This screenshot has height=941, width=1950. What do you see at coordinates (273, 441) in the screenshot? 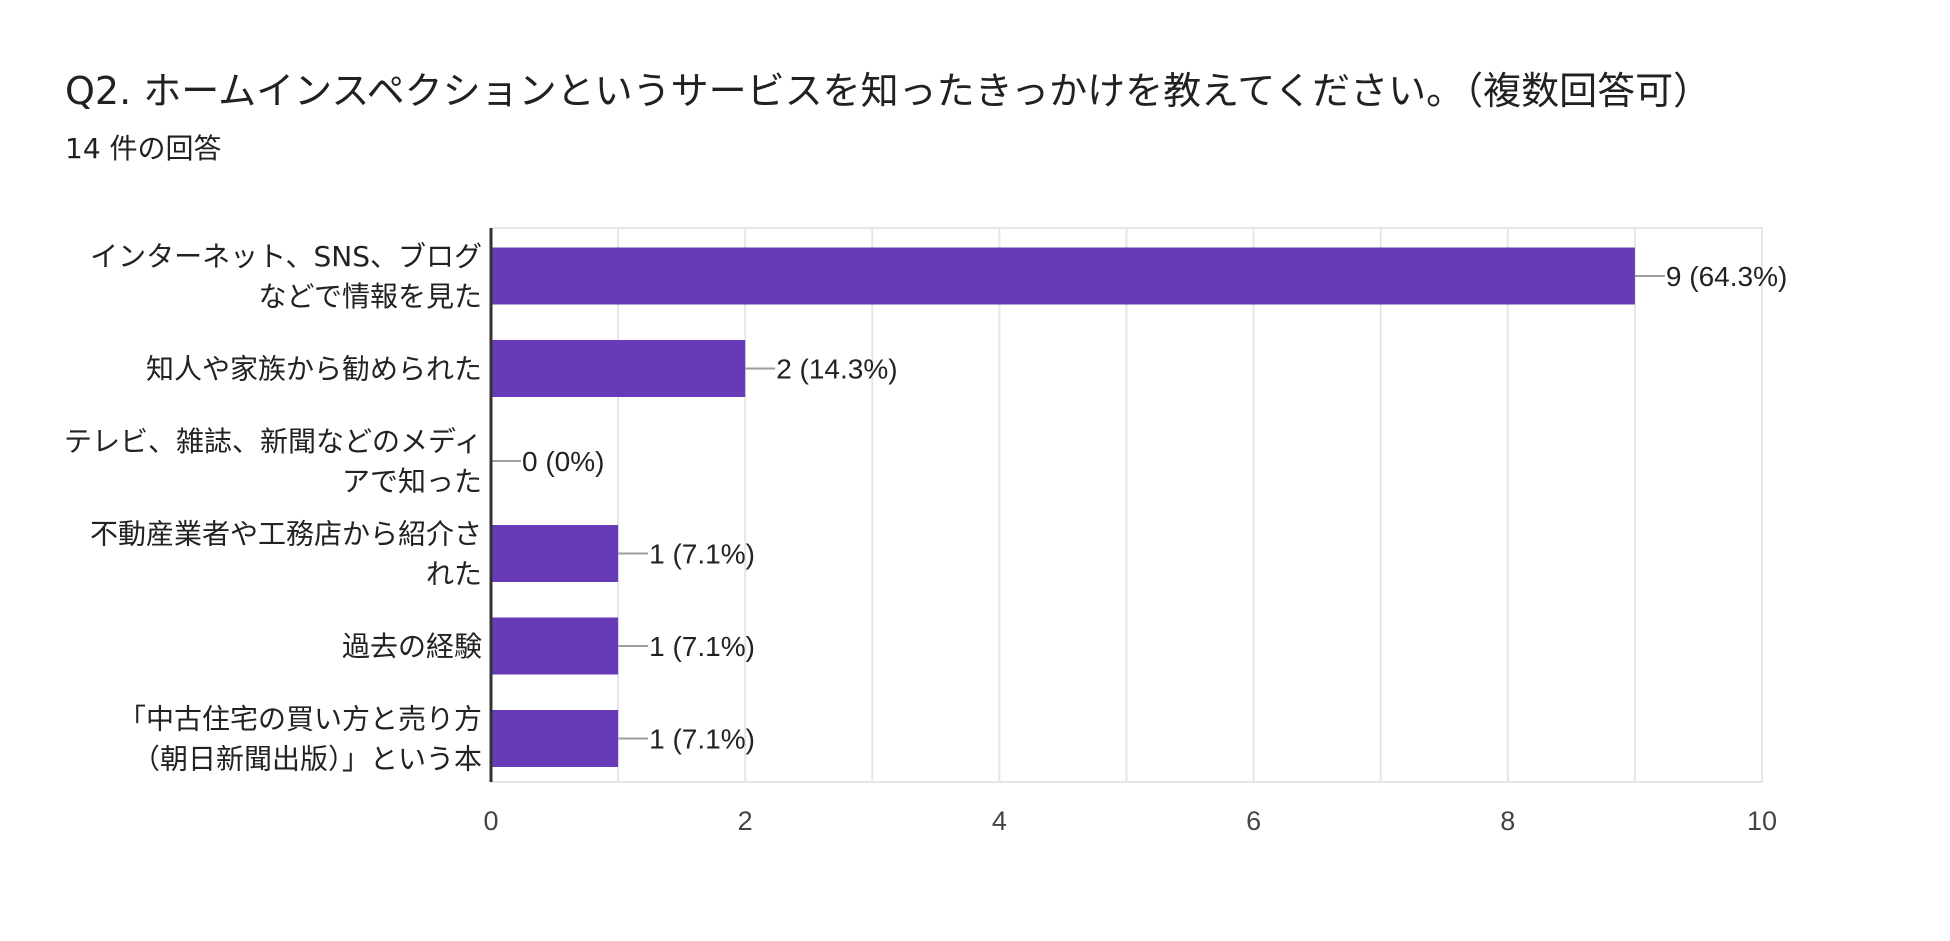
I see `category-label: テレビ、雑誌、新聞などのメディ` at bounding box center [273, 441].